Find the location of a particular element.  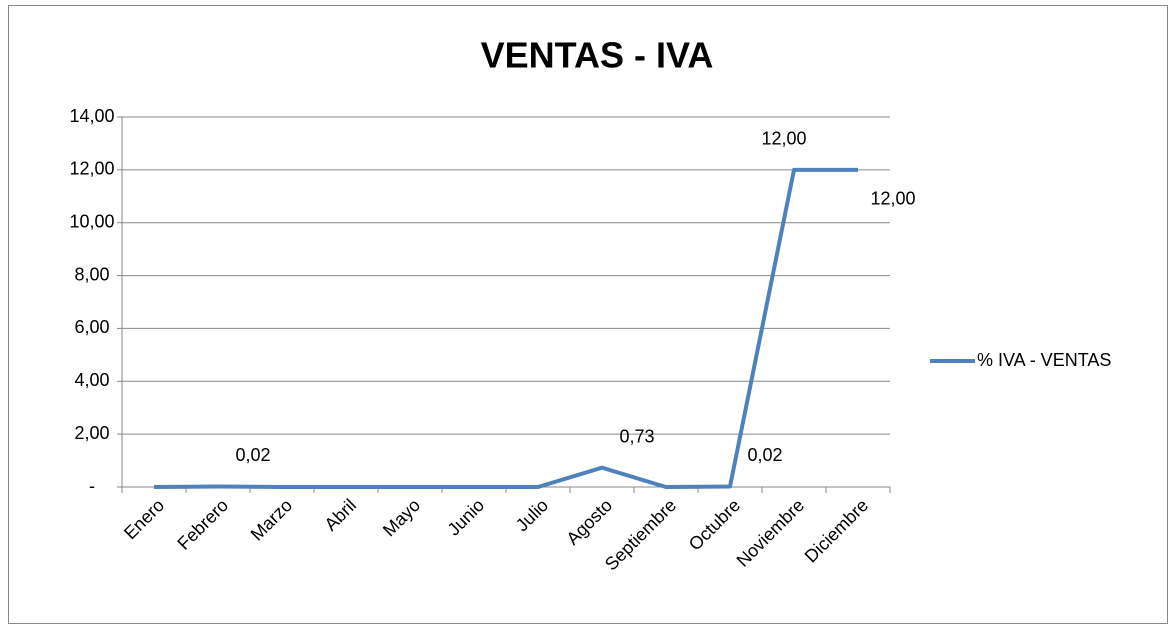

y-tick-label: 12,00 is located at coordinates (91, 169).